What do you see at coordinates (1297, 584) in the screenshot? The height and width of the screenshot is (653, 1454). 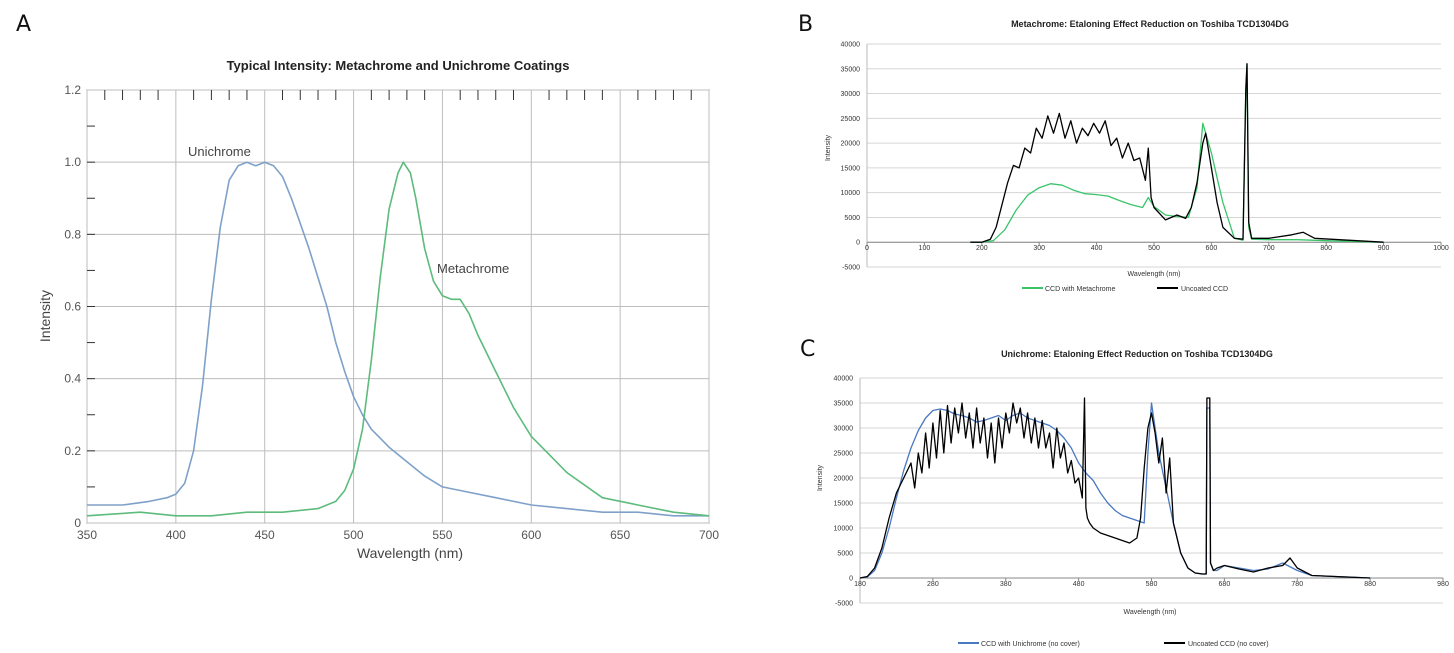 I see `x-tick-label: 780` at bounding box center [1297, 584].